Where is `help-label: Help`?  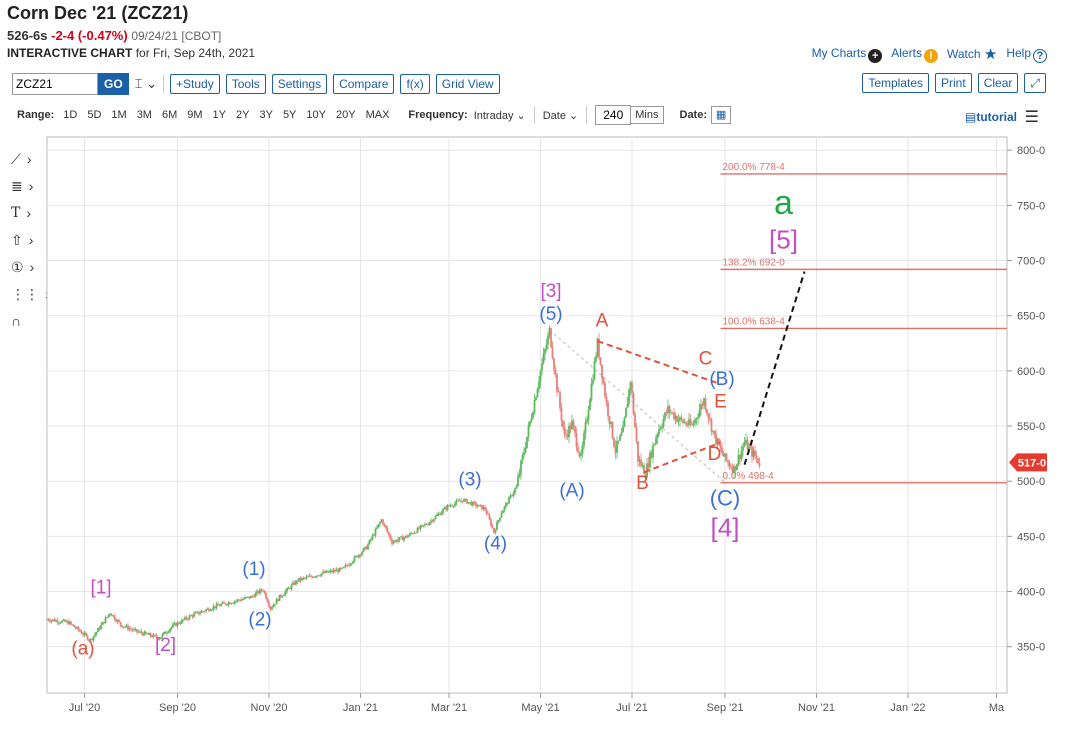 help-label: Help is located at coordinates (1018, 52).